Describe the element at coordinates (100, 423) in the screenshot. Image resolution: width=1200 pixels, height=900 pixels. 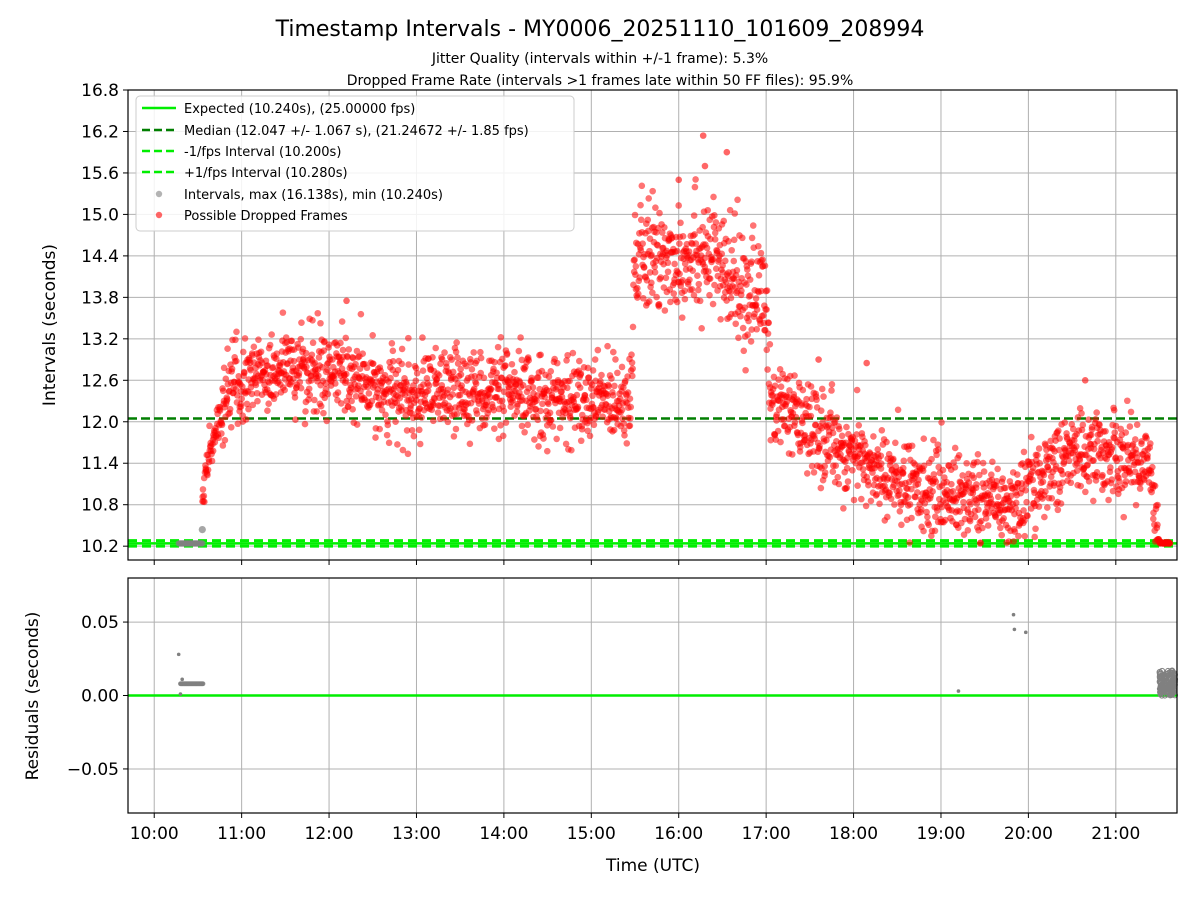
I see `top-y-tick-label: 12.0` at that location.